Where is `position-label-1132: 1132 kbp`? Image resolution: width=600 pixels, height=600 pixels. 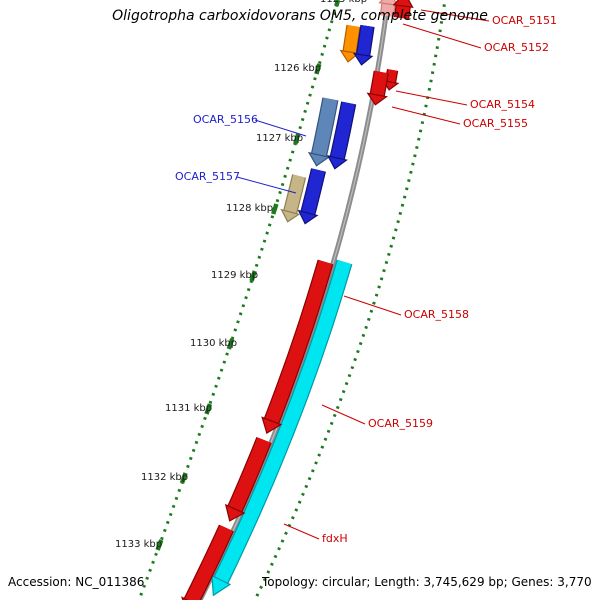 position-label-1132: 1132 kbp is located at coordinates (165, 477).